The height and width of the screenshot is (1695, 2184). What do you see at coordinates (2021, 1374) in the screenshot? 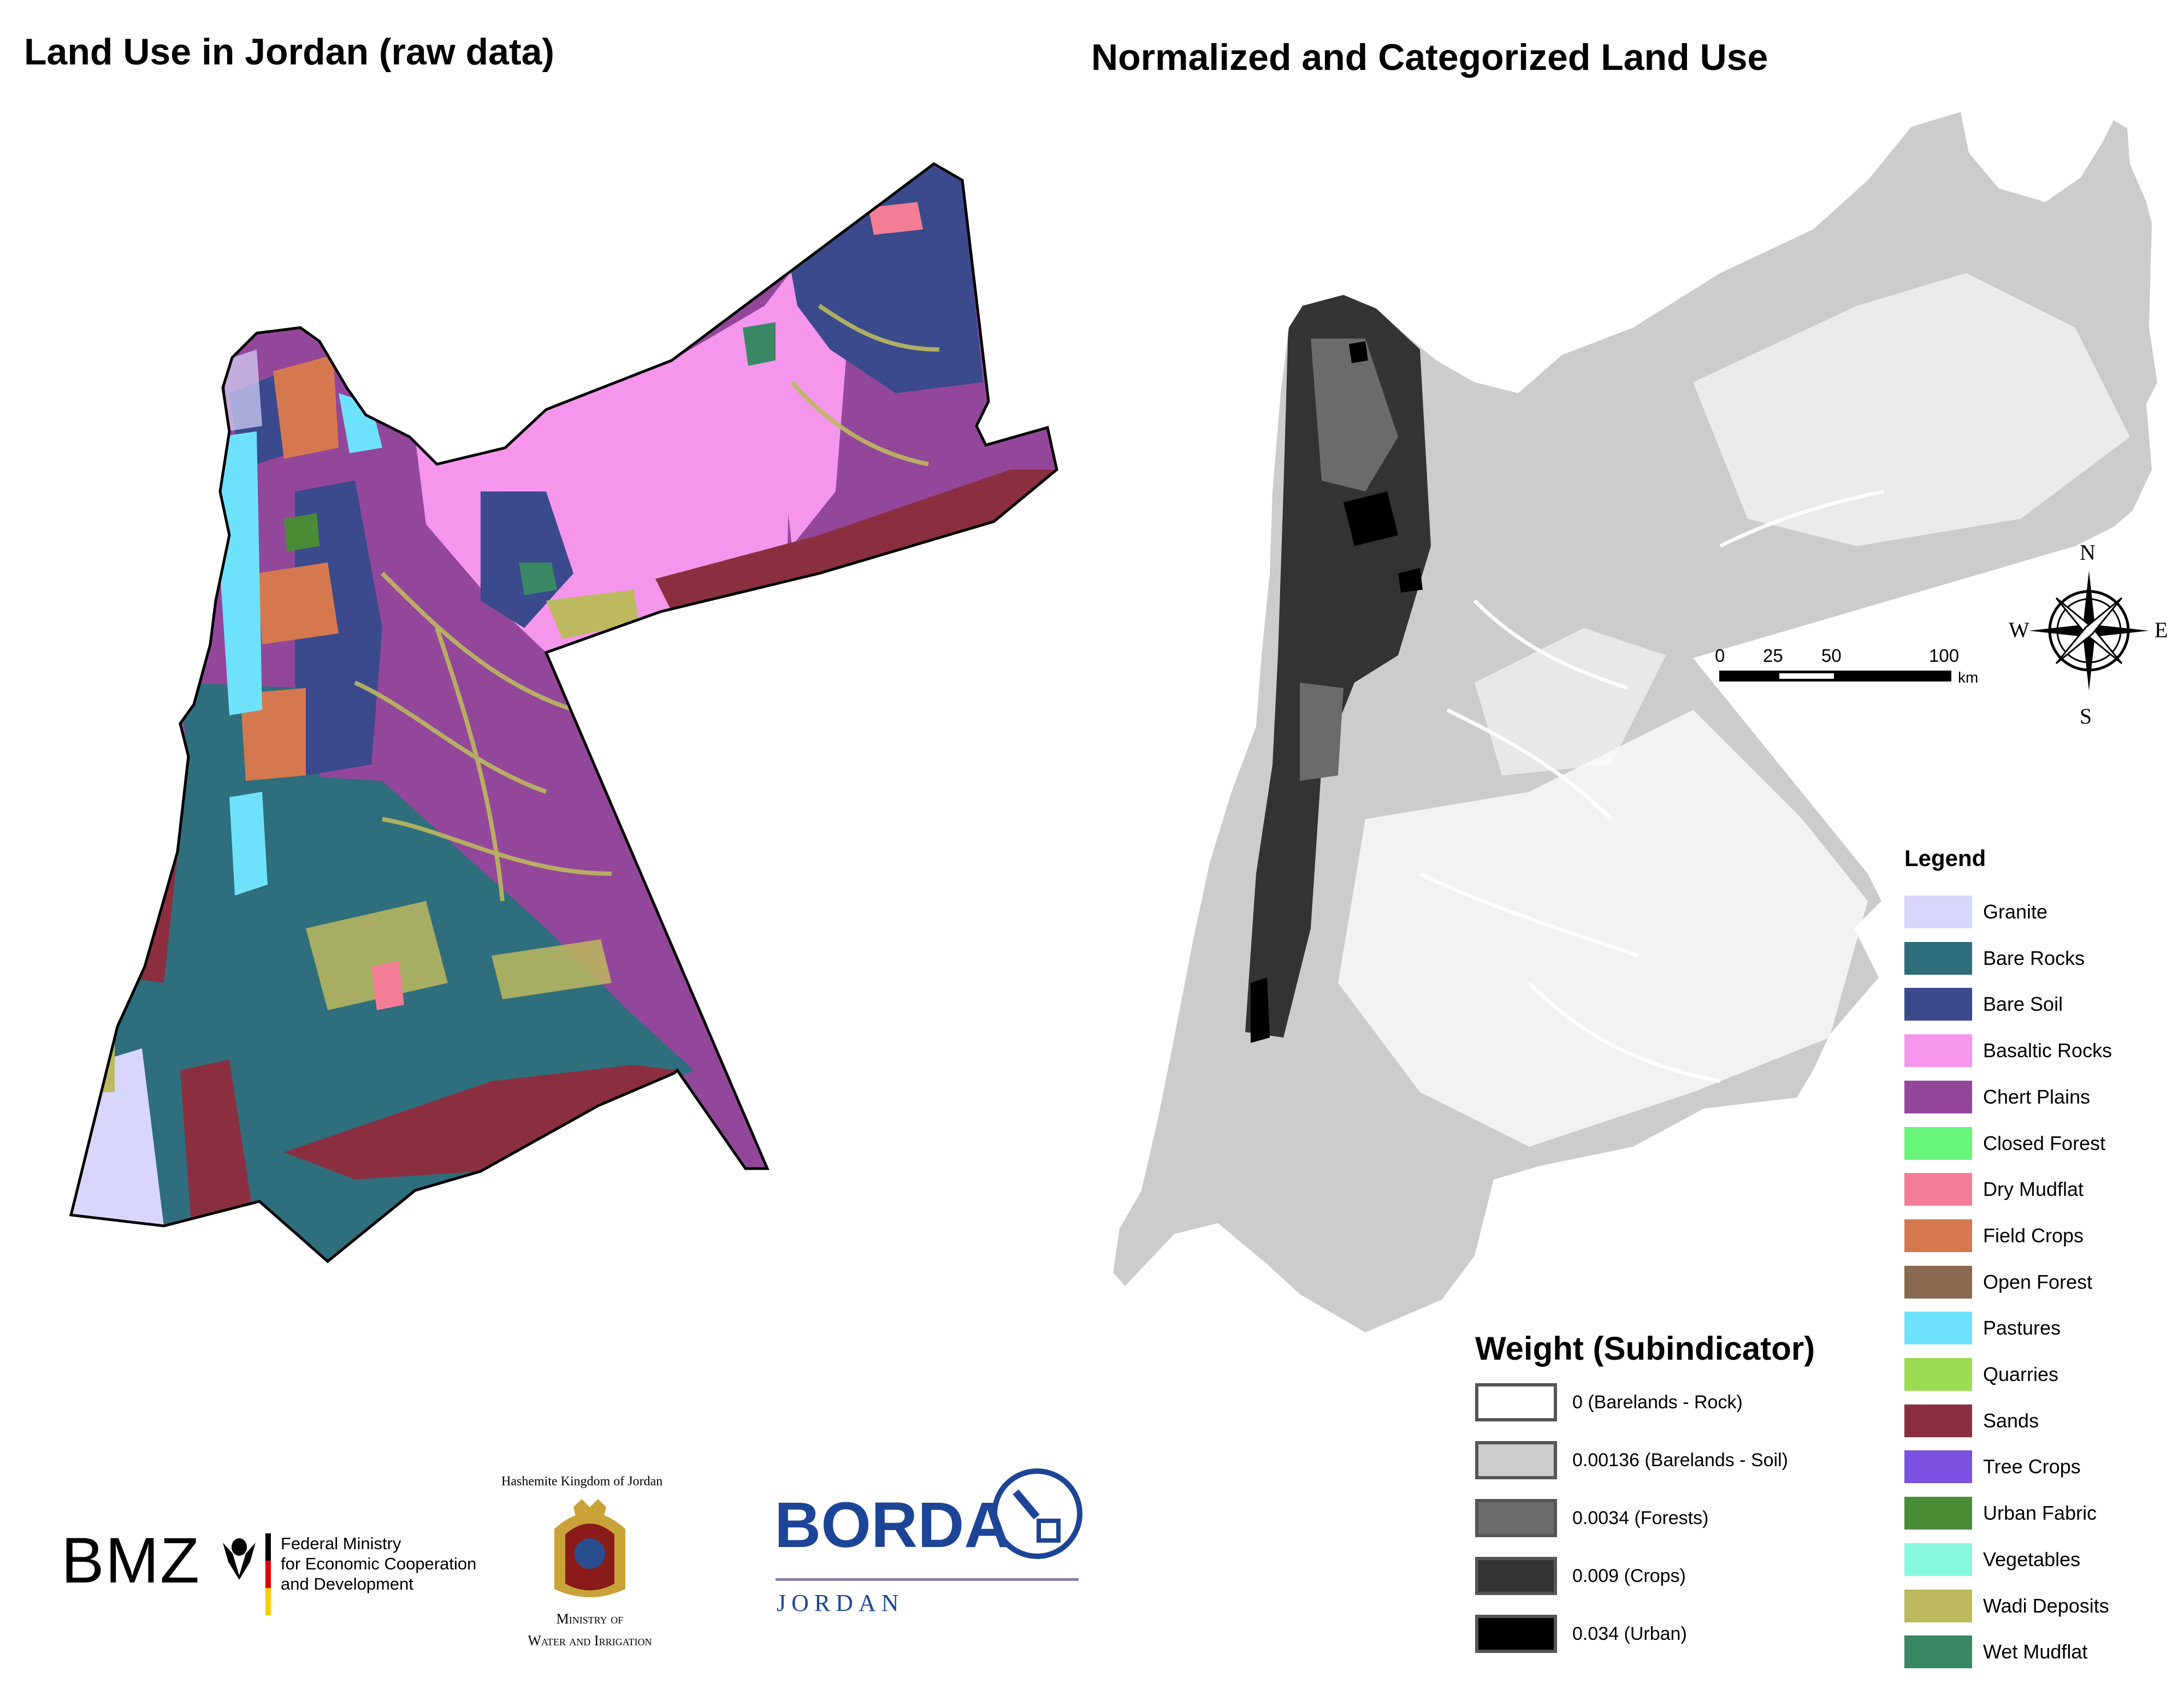
I see `legend-label: Quarries` at bounding box center [2021, 1374].